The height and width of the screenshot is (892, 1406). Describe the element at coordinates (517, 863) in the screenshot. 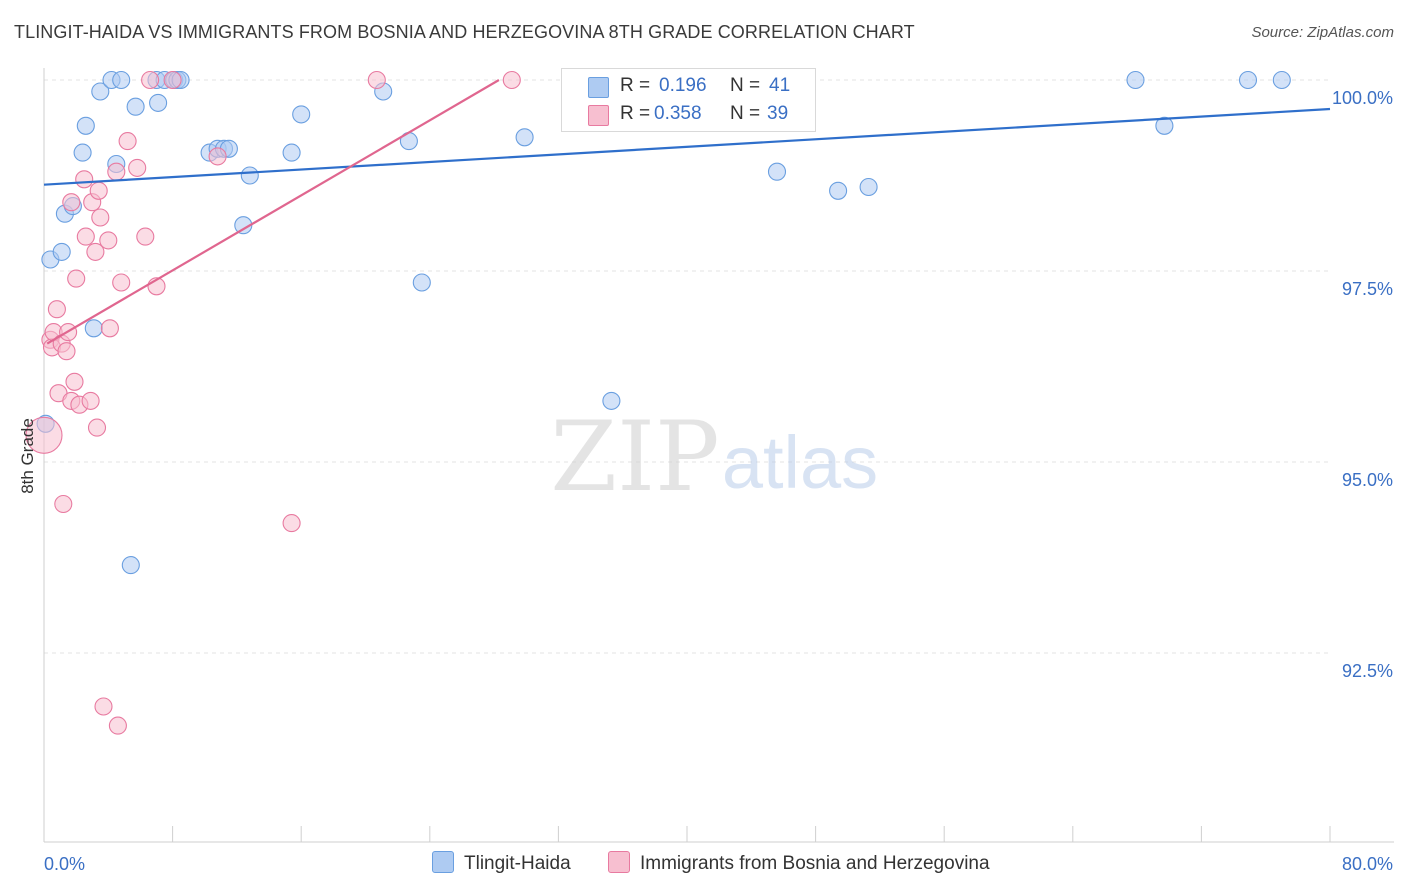

I see `legend-label-tlingit: Tlingit-Haida` at that location.